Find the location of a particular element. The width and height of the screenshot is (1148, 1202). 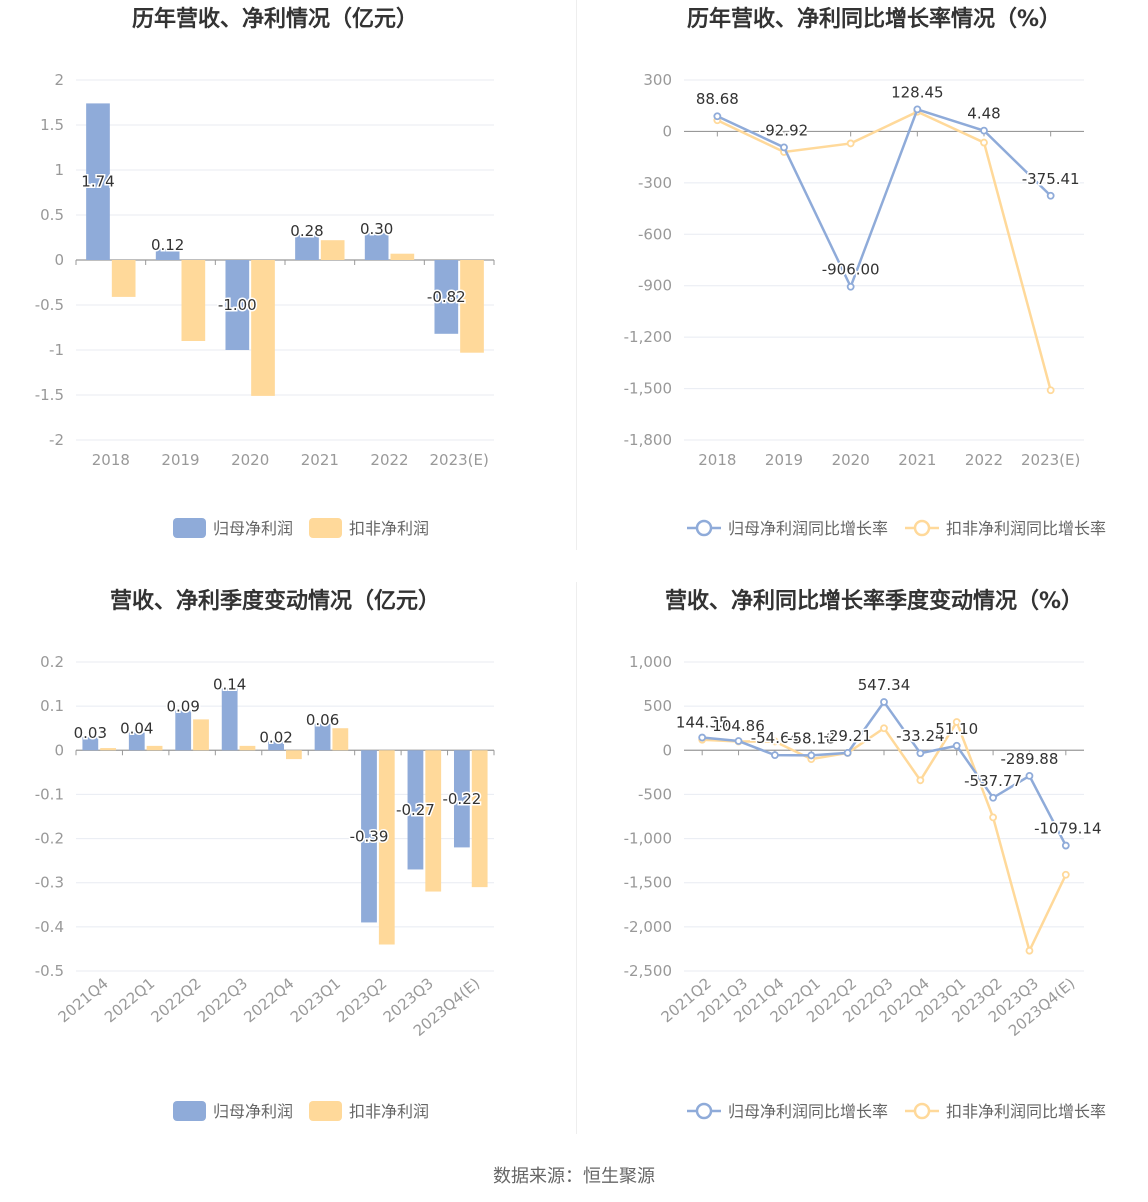

data-source-footer: 数据来源：恒生聚源 is located at coordinates (574, 1176).